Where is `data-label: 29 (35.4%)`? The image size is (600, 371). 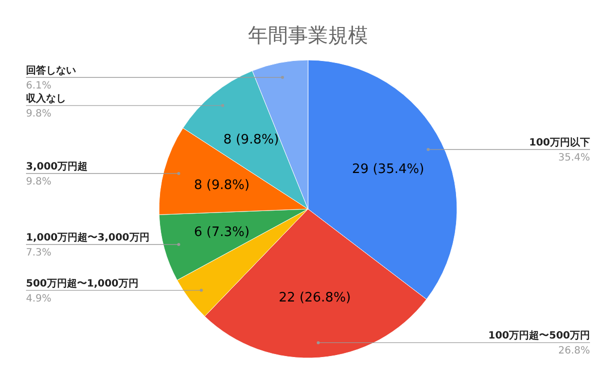 data-label: 29 (35.4%) is located at coordinates (388, 169).